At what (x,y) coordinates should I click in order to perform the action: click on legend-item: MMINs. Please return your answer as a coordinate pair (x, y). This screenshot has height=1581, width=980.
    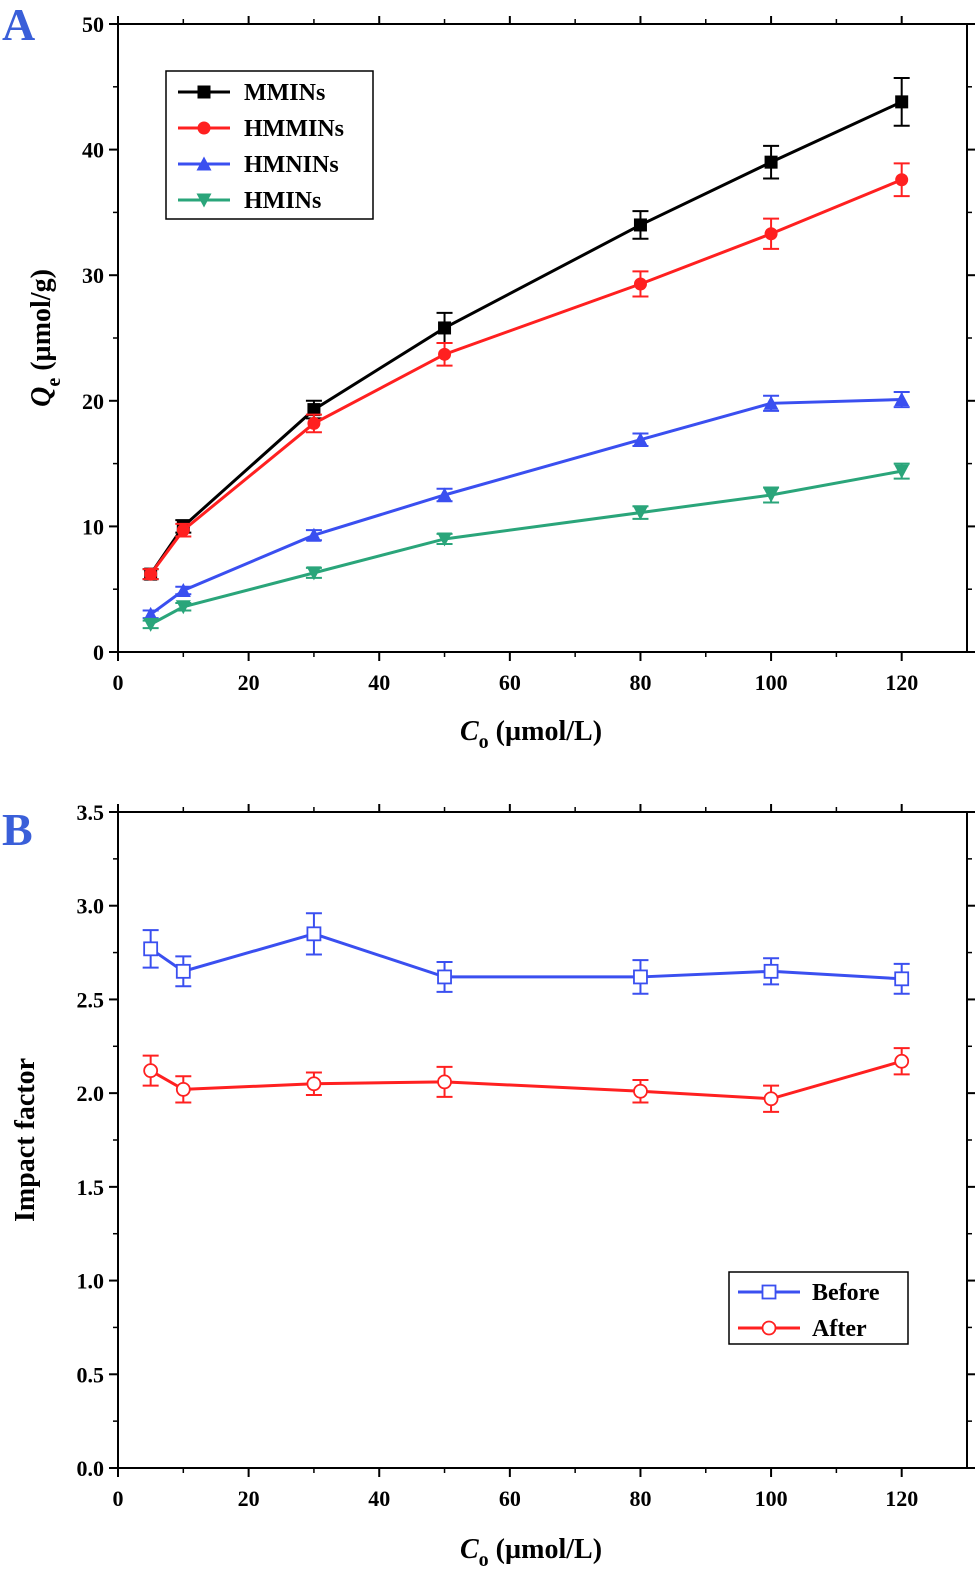
    Looking at the image, I should click on (251, 93).